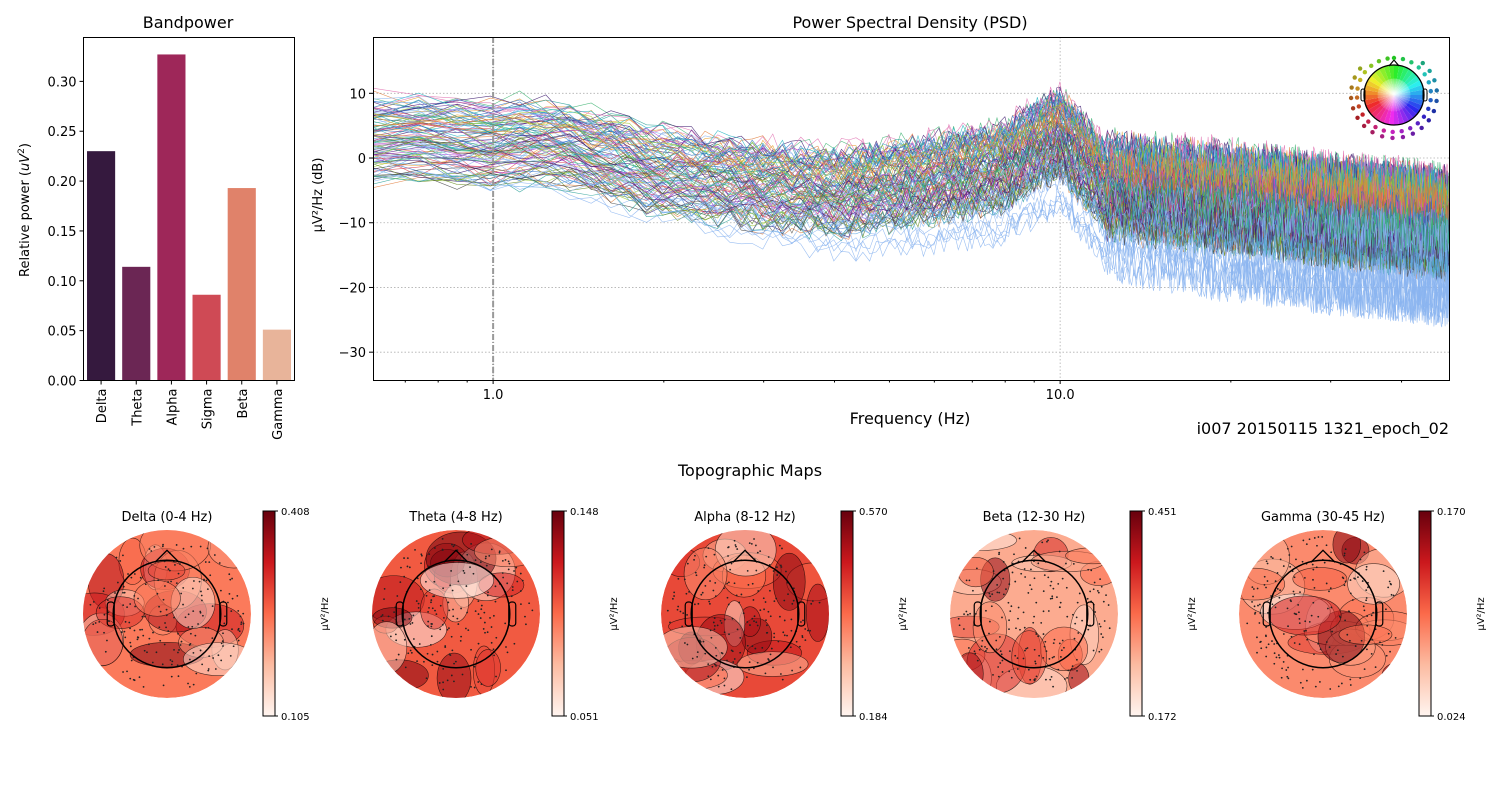 The image size is (1500, 800). I want to click on bar-delta, so click(101, 266).